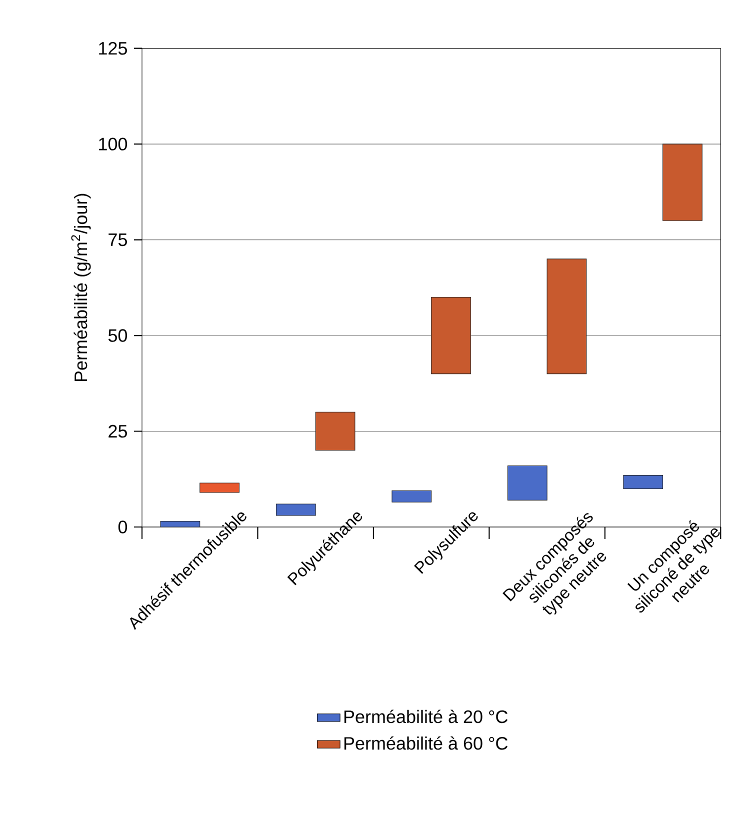  Describe the element at coordinates (118, 335) in the screenshot. I see `y-tick-label: 50` at that location.